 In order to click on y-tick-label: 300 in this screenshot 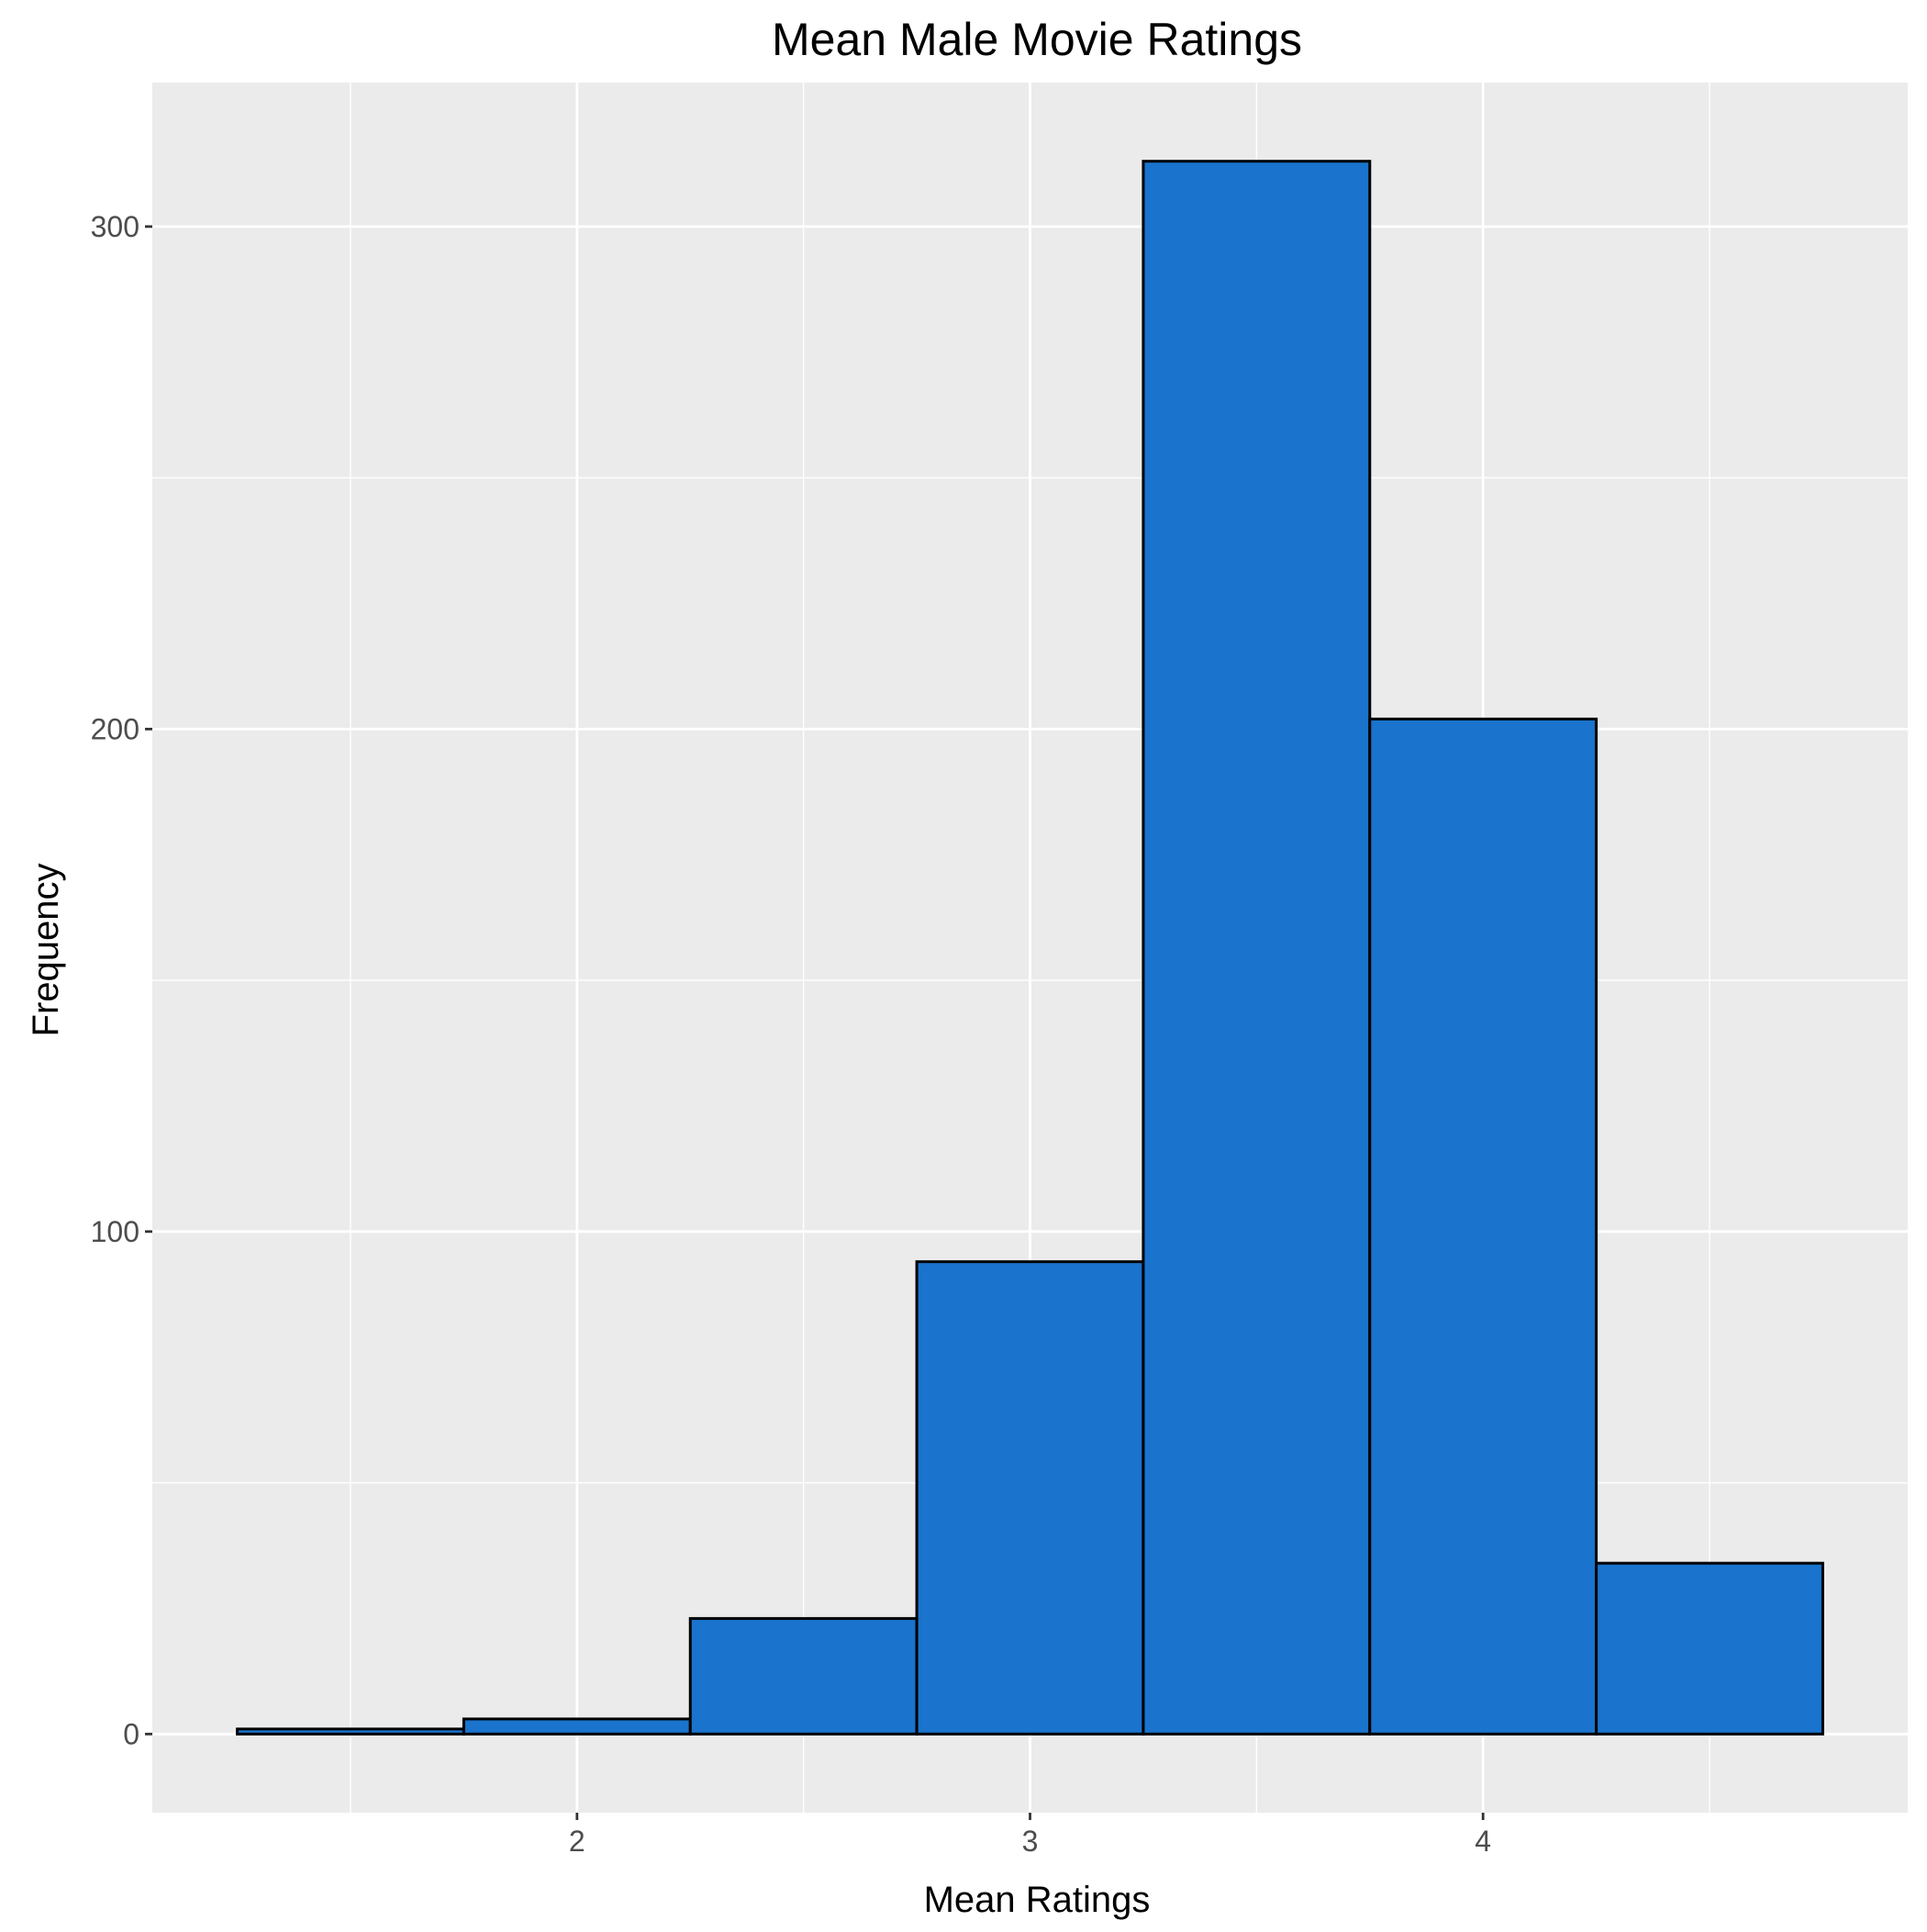, I will do `click(115, 226)`.